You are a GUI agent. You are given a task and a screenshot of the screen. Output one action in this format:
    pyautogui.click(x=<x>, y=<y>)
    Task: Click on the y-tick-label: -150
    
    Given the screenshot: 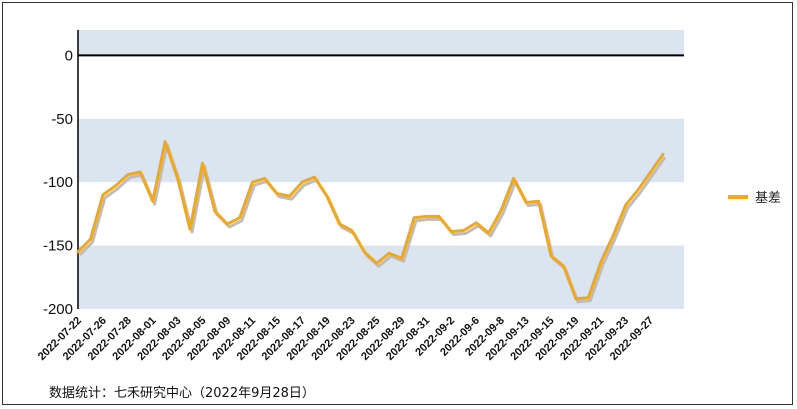 What is the action you would take?
    pyautogui.click(x=58, y=246)
    